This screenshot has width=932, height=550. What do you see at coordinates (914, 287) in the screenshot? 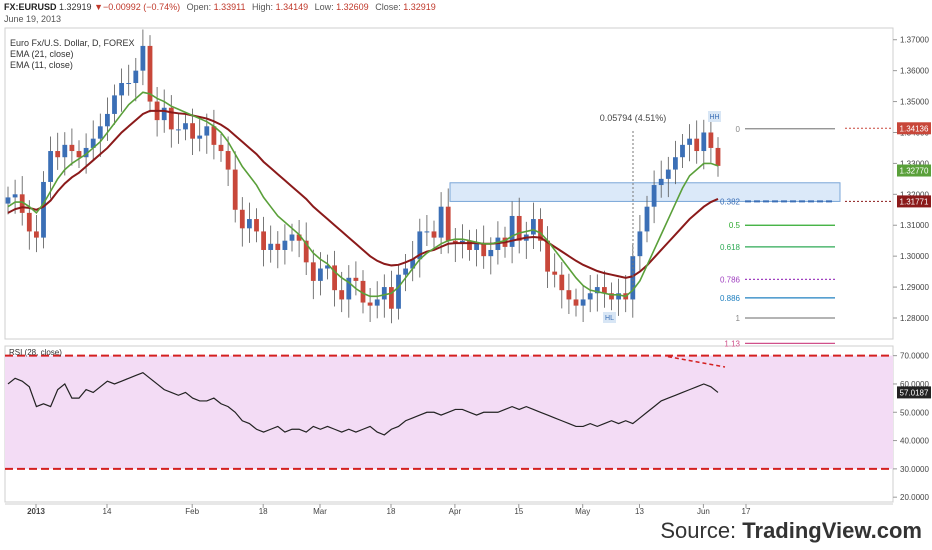
I see `price-tick-label: 1.29000` at bounding box center [914, 287].